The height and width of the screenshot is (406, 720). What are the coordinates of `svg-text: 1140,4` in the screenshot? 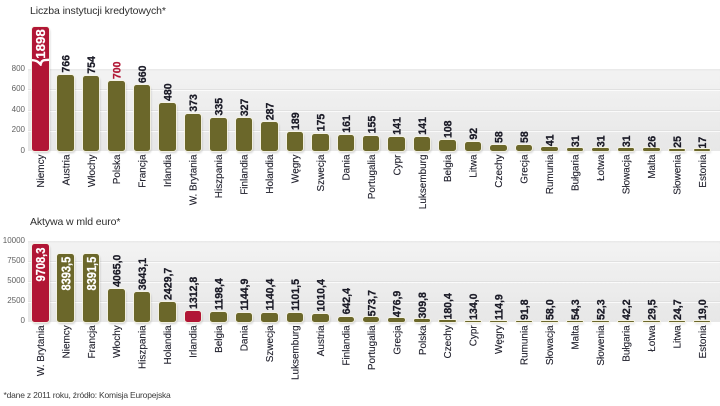 It's located at (270, 294).